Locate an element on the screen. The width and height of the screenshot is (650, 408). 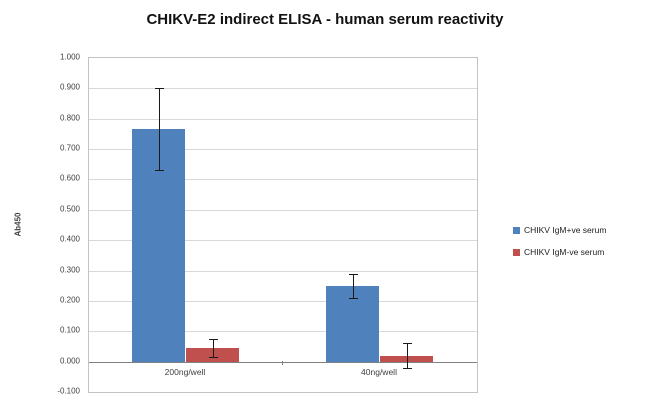
y-tick-label: 0.900 is located at coordinates (69, 87).